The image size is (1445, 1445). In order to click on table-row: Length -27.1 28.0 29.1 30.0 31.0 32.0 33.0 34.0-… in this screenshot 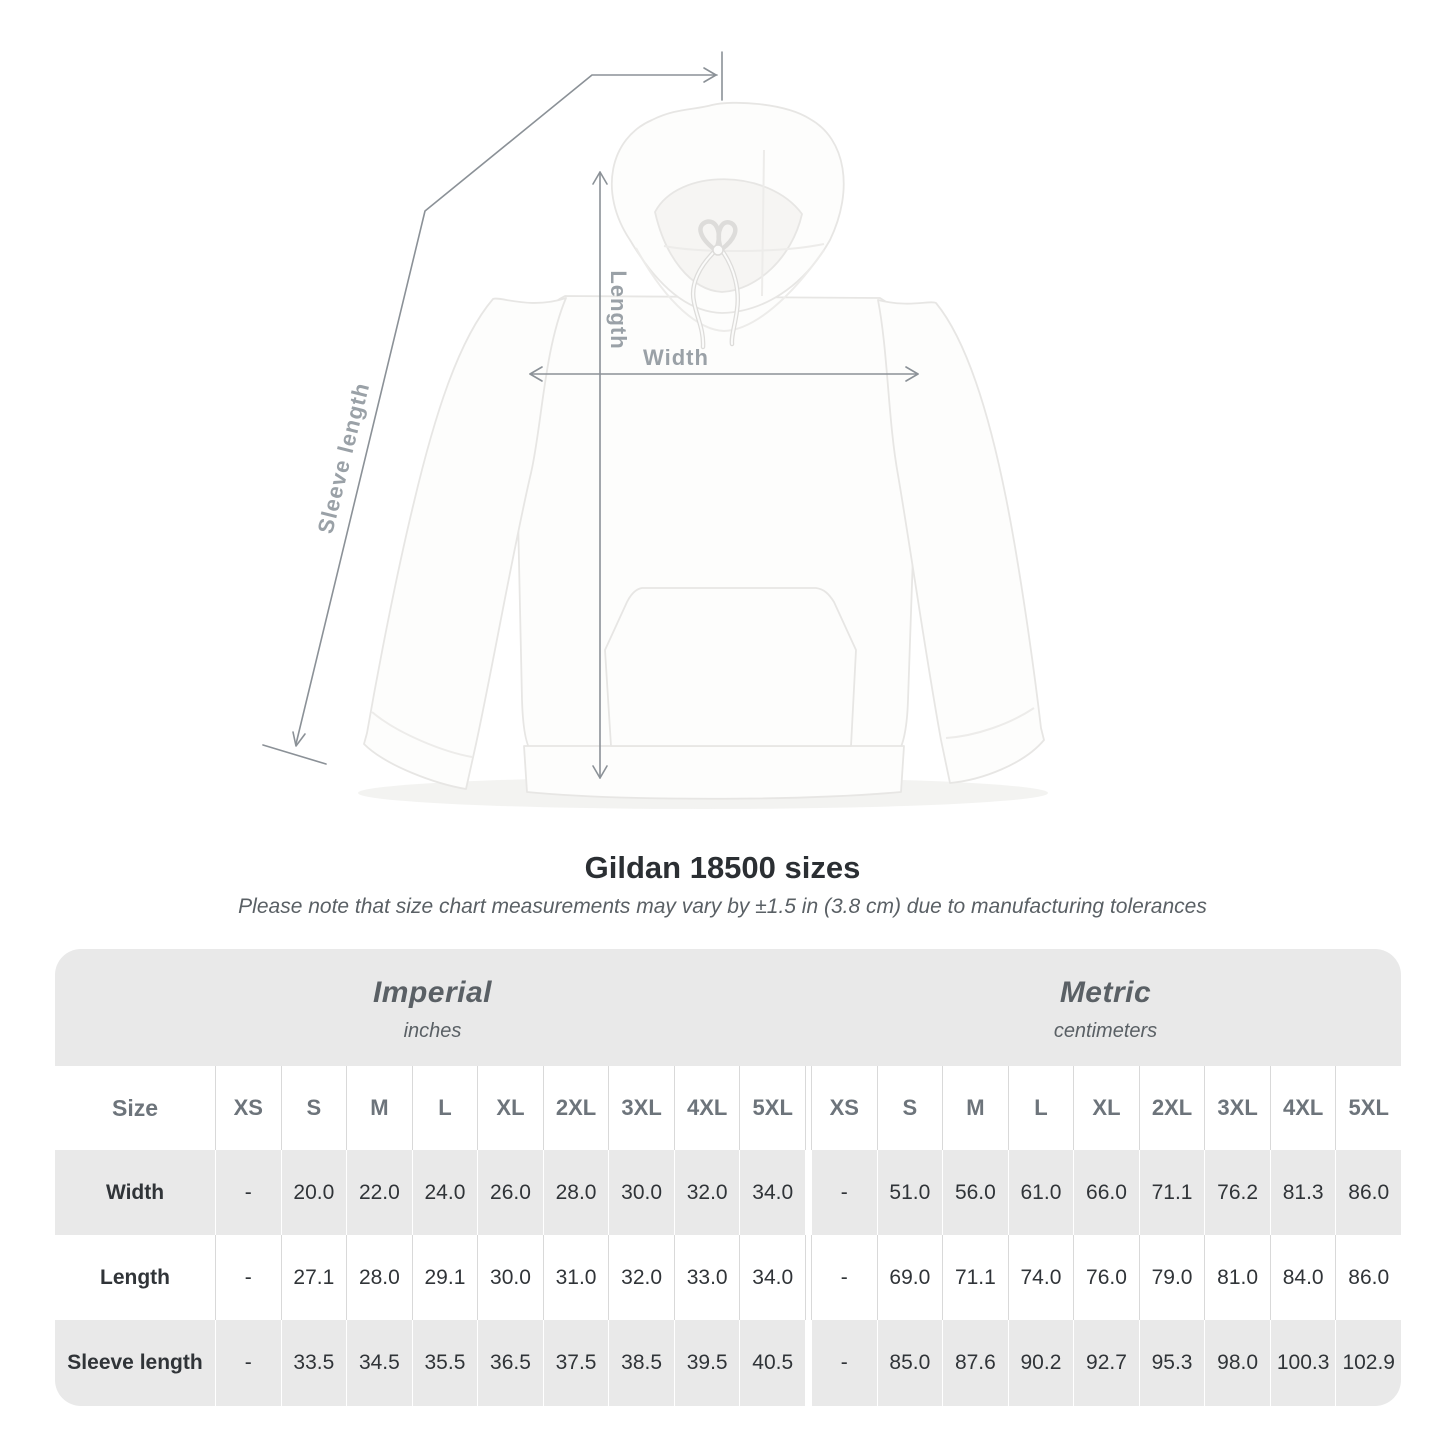, I will do `click(728, 1277)`.